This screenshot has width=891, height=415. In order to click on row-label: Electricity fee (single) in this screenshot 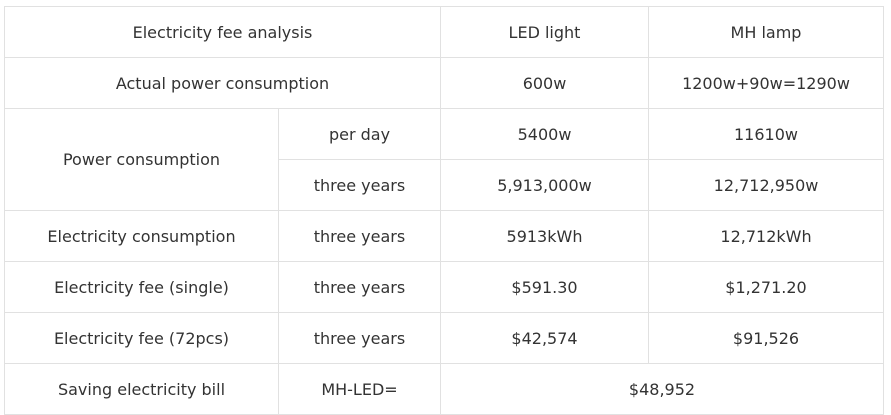, I will do `click(141, 287)`.